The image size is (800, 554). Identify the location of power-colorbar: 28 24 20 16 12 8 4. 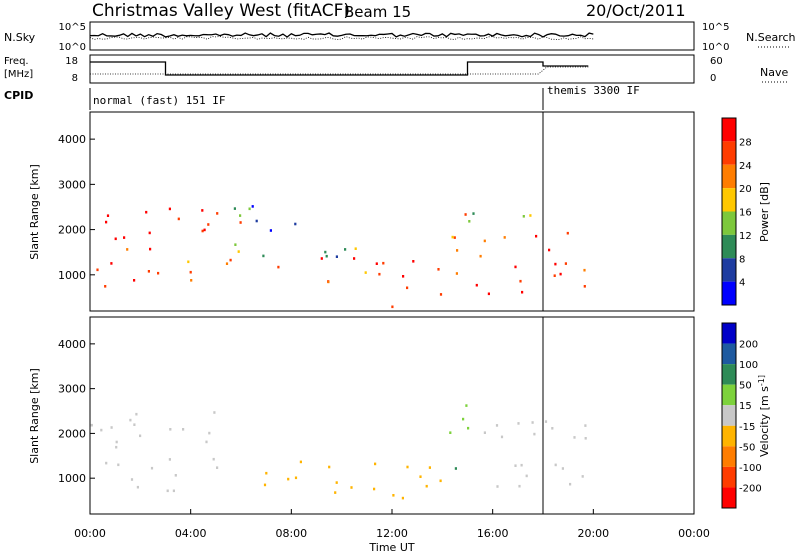
(736, 211).